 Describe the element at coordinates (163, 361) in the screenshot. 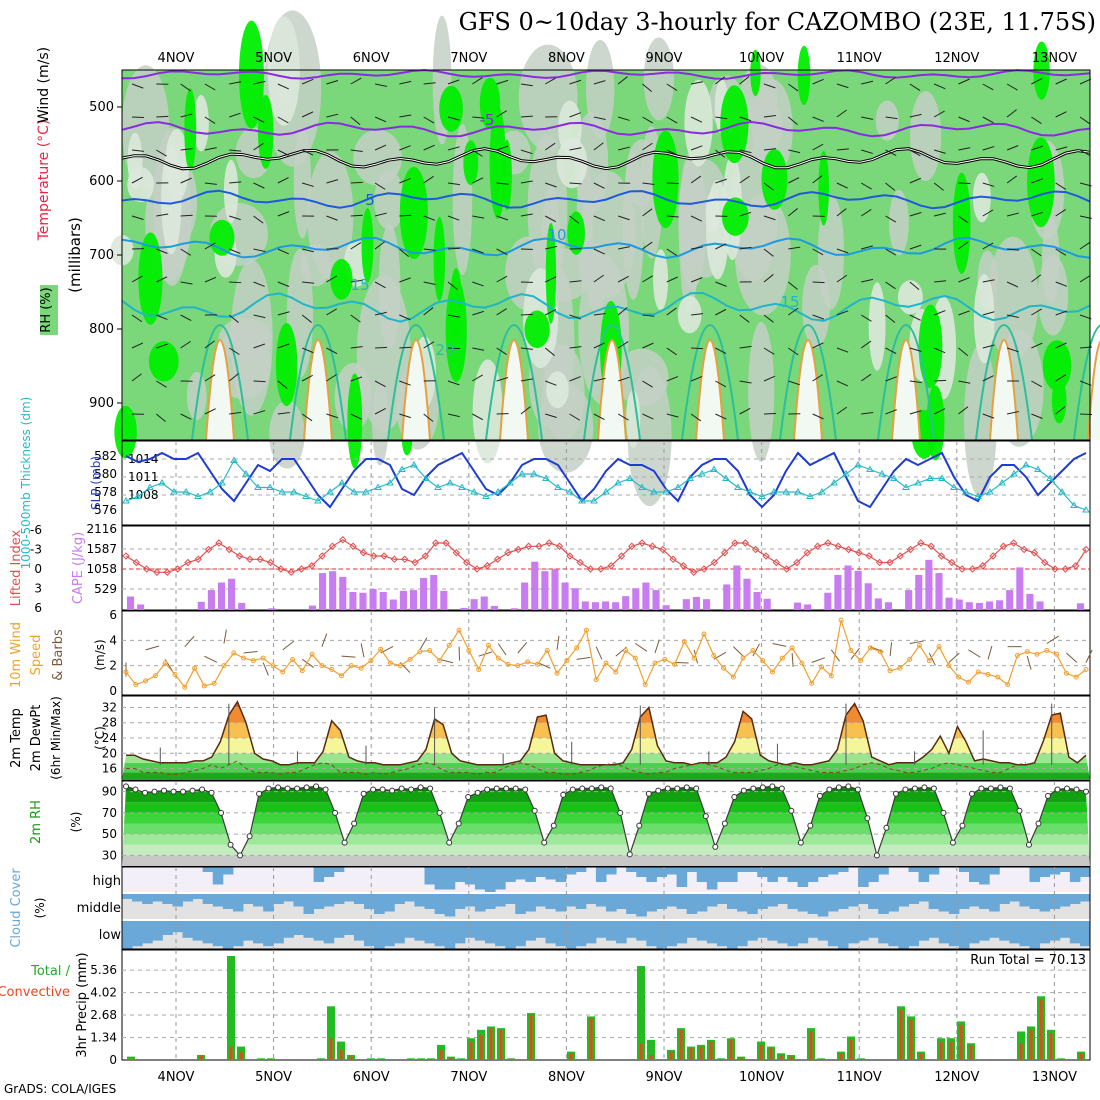

I see `rh-moist-region` at that location.